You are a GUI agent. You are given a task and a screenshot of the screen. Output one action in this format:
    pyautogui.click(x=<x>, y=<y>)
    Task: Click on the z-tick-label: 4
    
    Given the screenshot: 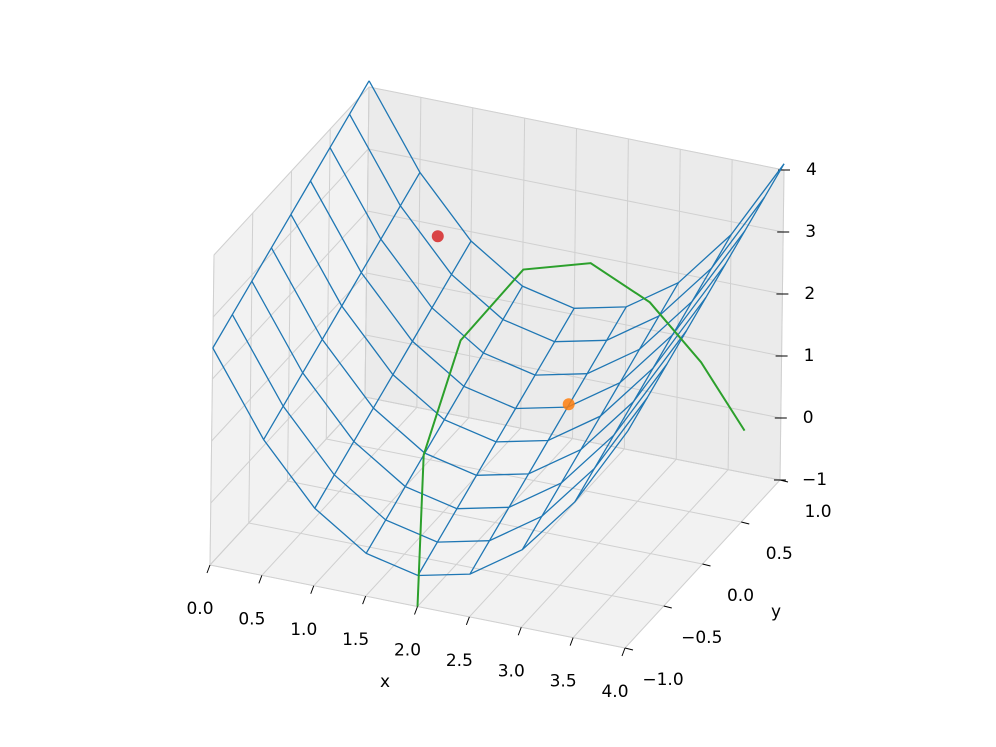 What is the action you would take?
    pyautogui.click(x=811, y=170)
    